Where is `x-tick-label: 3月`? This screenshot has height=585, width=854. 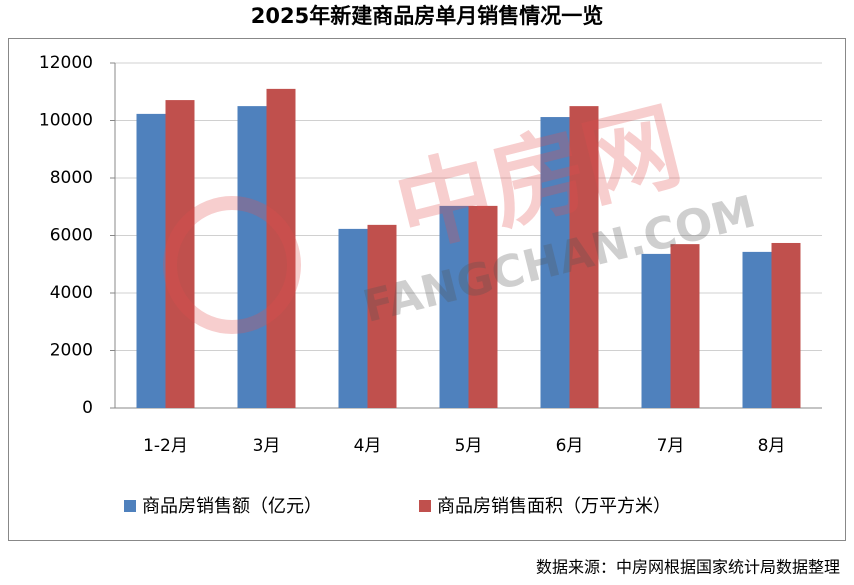
x-tick-label: 3月 is located at coordinates (267, 446).